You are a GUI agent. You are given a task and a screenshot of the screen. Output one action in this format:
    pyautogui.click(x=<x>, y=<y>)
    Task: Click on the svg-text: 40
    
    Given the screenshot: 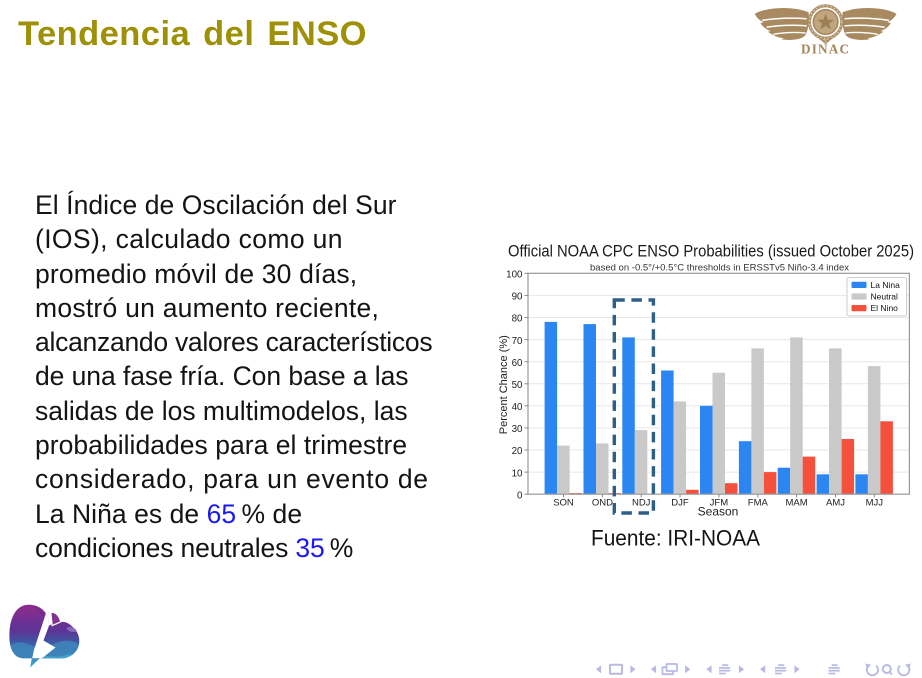 What is the action you would take?
    pyautogui.click(x=517, y=407)
    